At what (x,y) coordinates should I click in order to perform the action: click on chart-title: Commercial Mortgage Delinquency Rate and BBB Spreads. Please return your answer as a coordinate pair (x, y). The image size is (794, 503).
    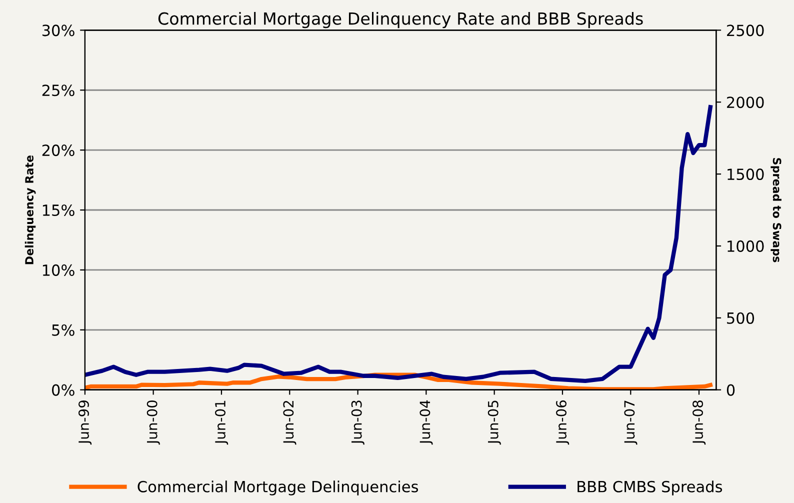
    Looking at the image, I should click on (400, 20).